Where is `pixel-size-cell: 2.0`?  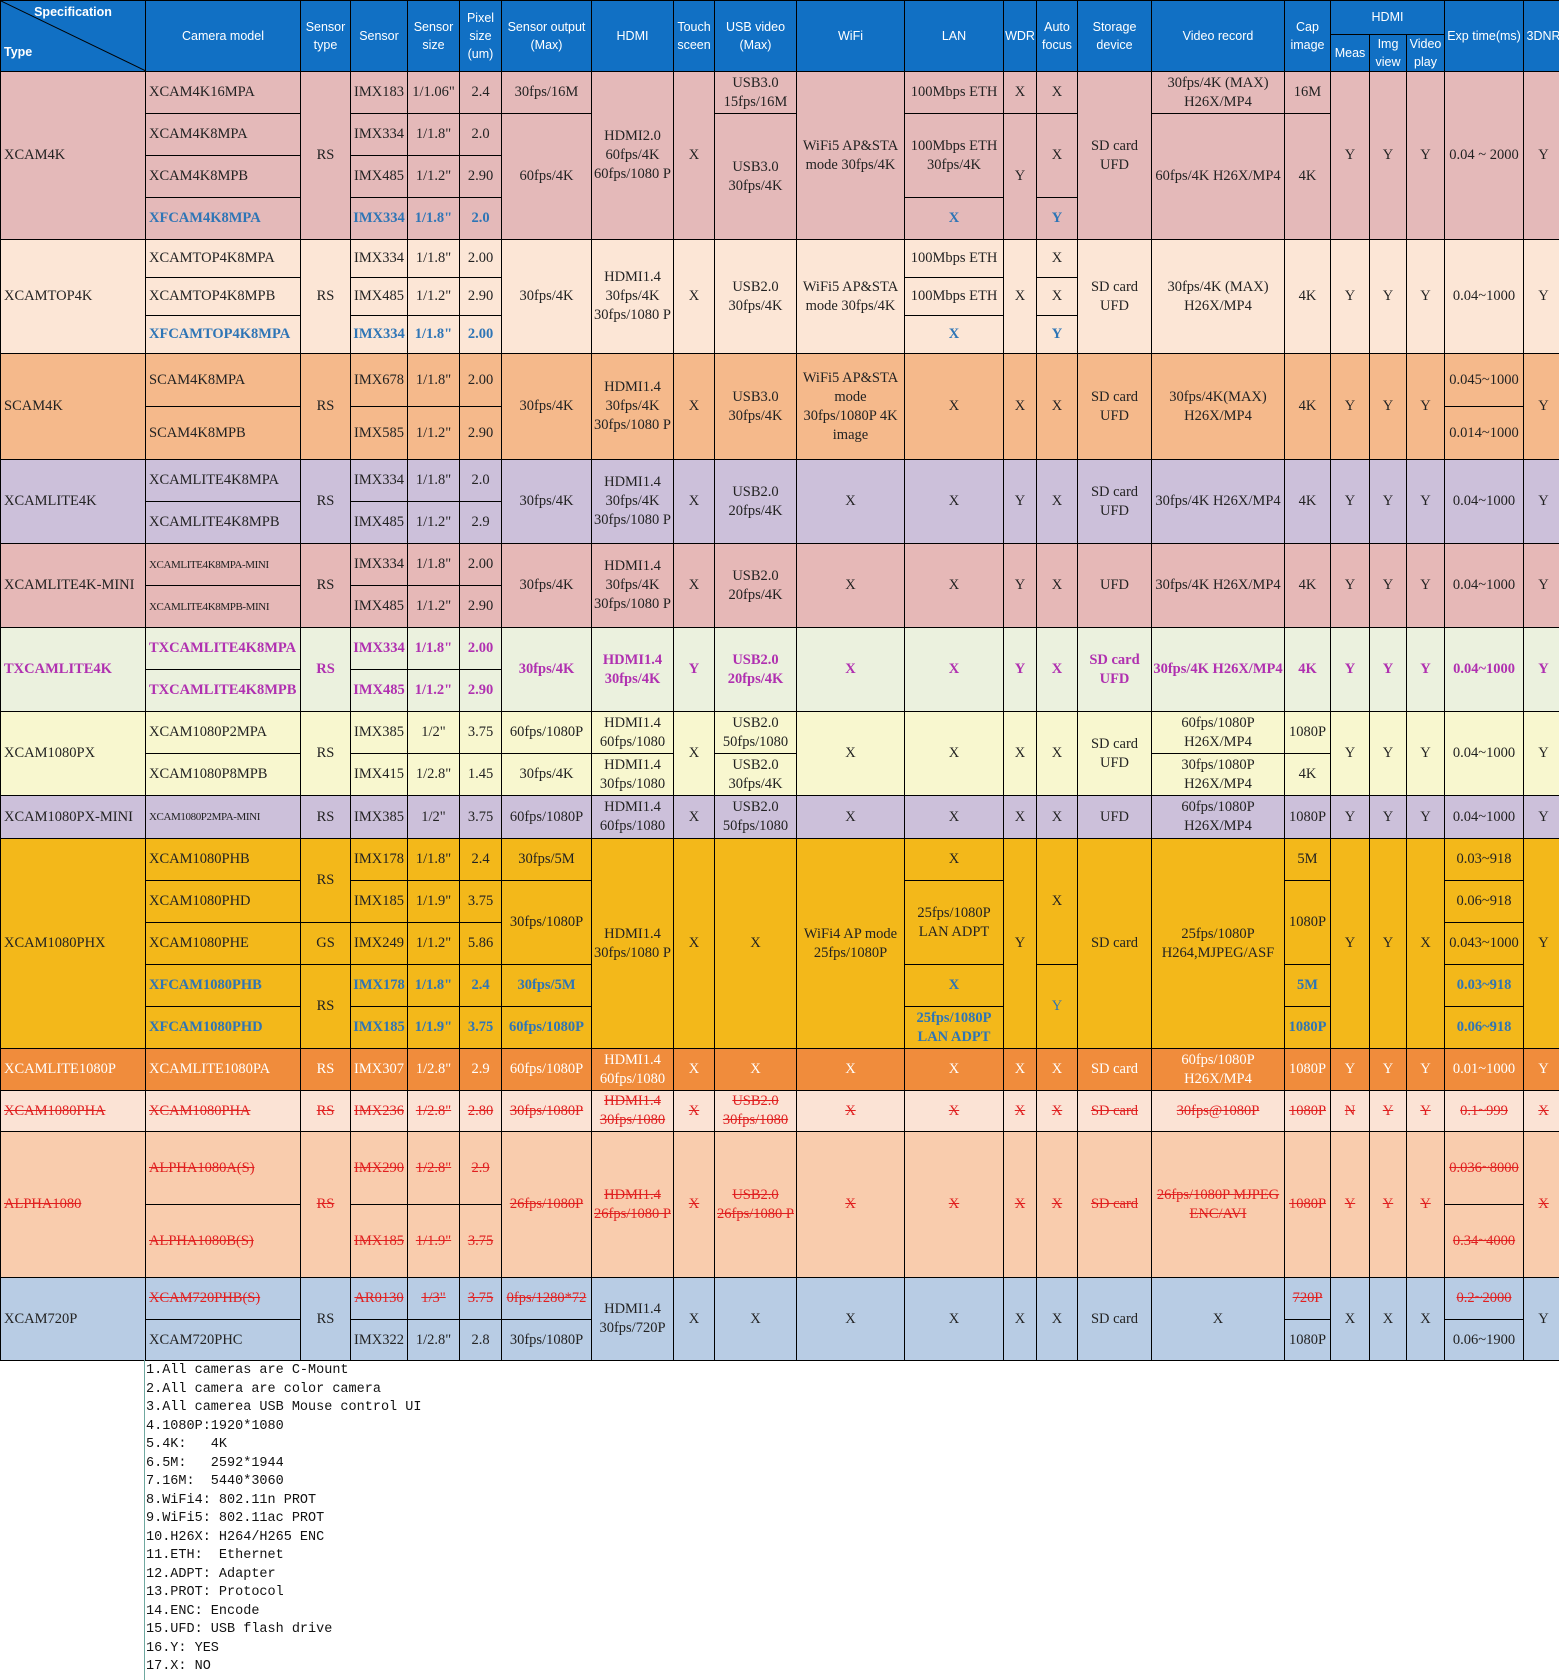
pixel-size-cell: 2.0 is located at coordinates (480, 219).